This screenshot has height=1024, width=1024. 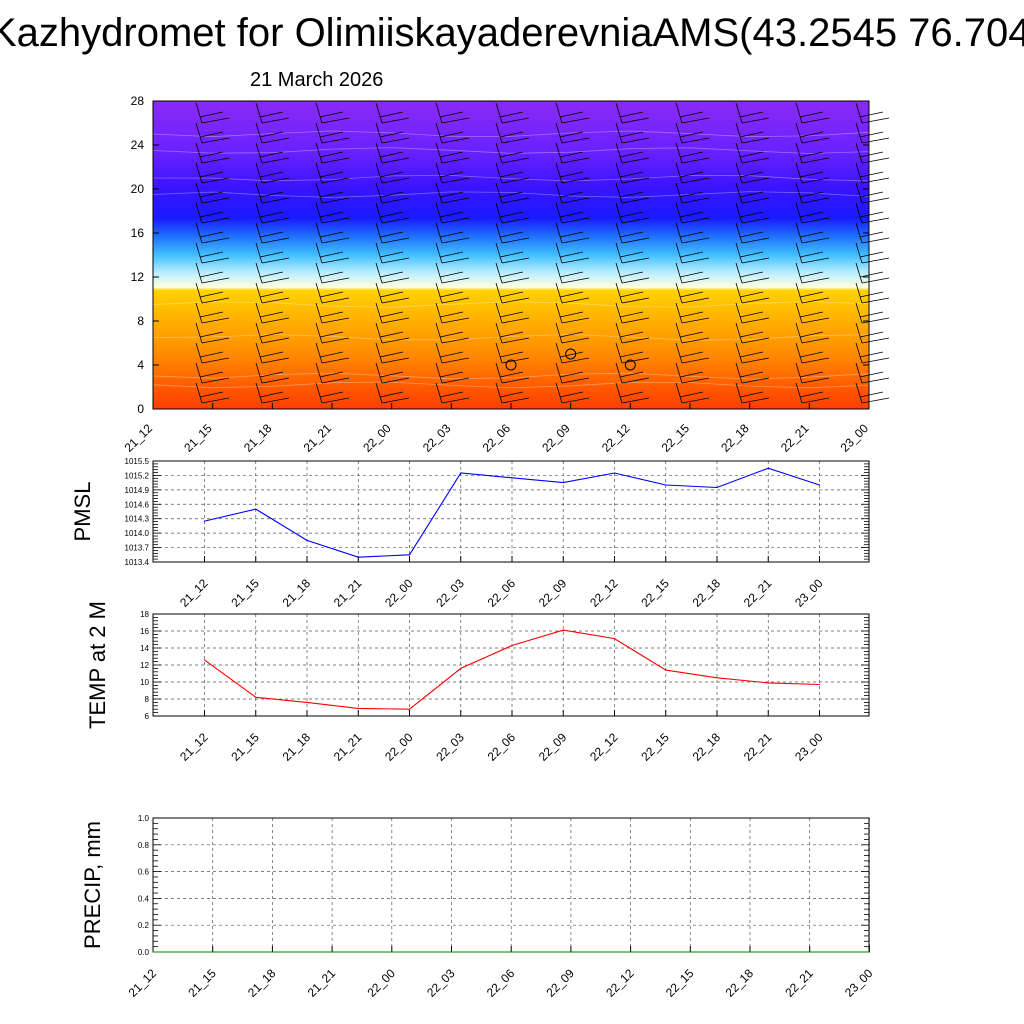 What do you see at coordinates (630, 365) in the screenshot?
I see `cloud-marker` at bounding box center [630, 365].